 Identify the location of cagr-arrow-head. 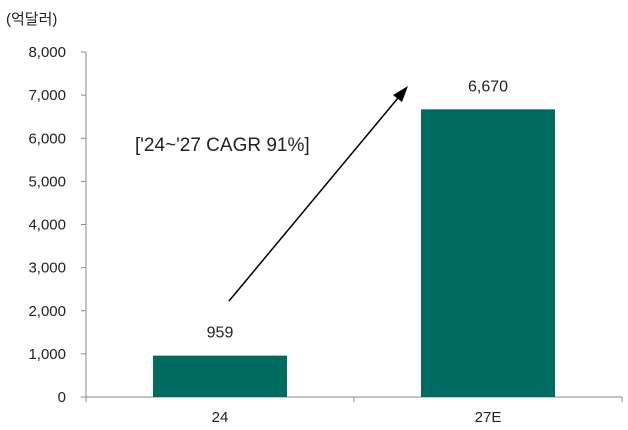
(400, 94).